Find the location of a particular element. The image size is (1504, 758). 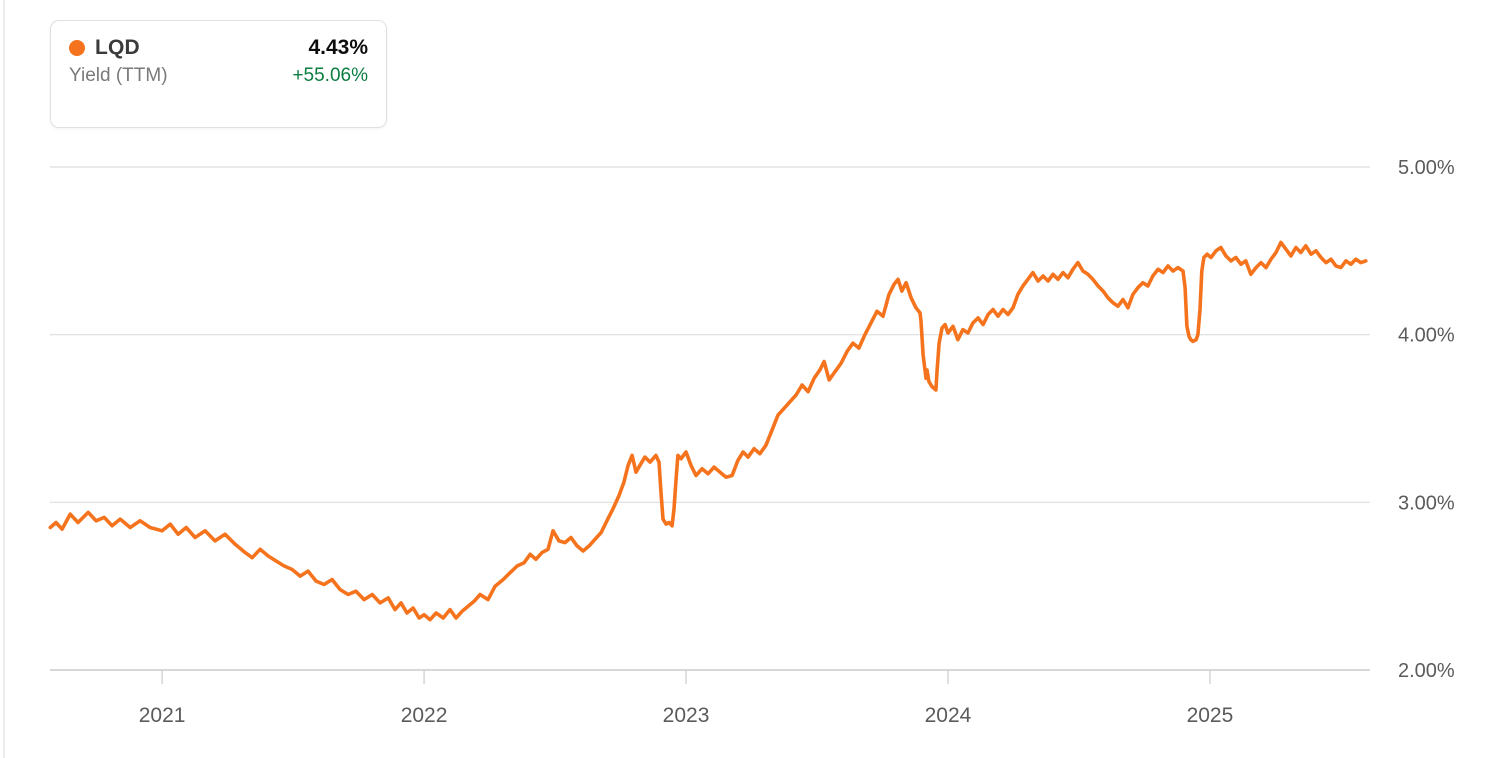

y-axis-label-2.00%: 2.00% is located at coordinates (1426, 671).